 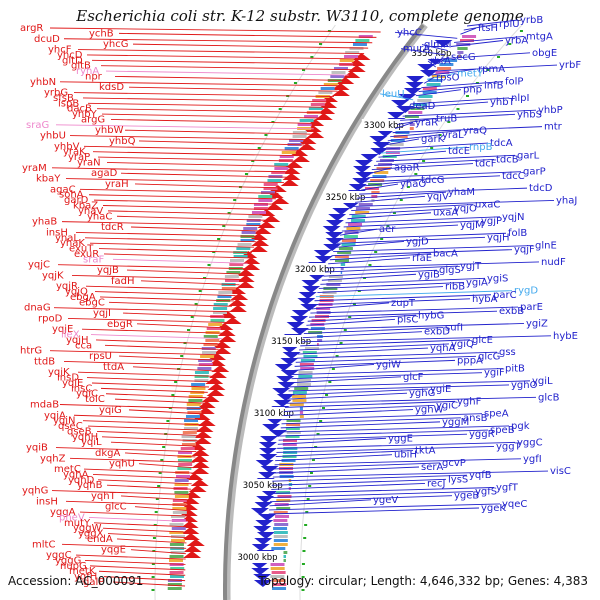 I want to click on forward-gene-label: tdcA, so click(x=501, y=143).